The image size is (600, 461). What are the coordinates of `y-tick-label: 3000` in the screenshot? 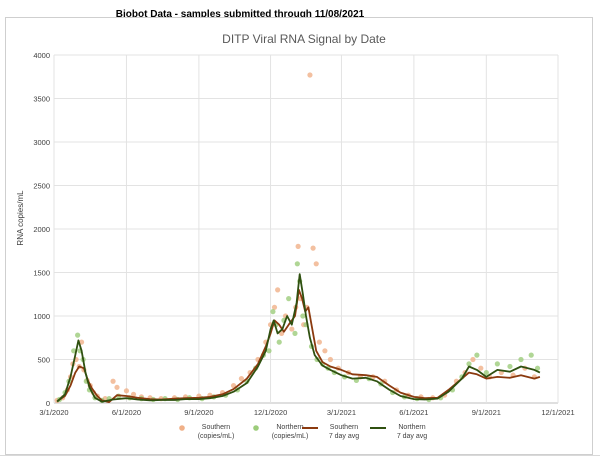 It's located at (41, 142).